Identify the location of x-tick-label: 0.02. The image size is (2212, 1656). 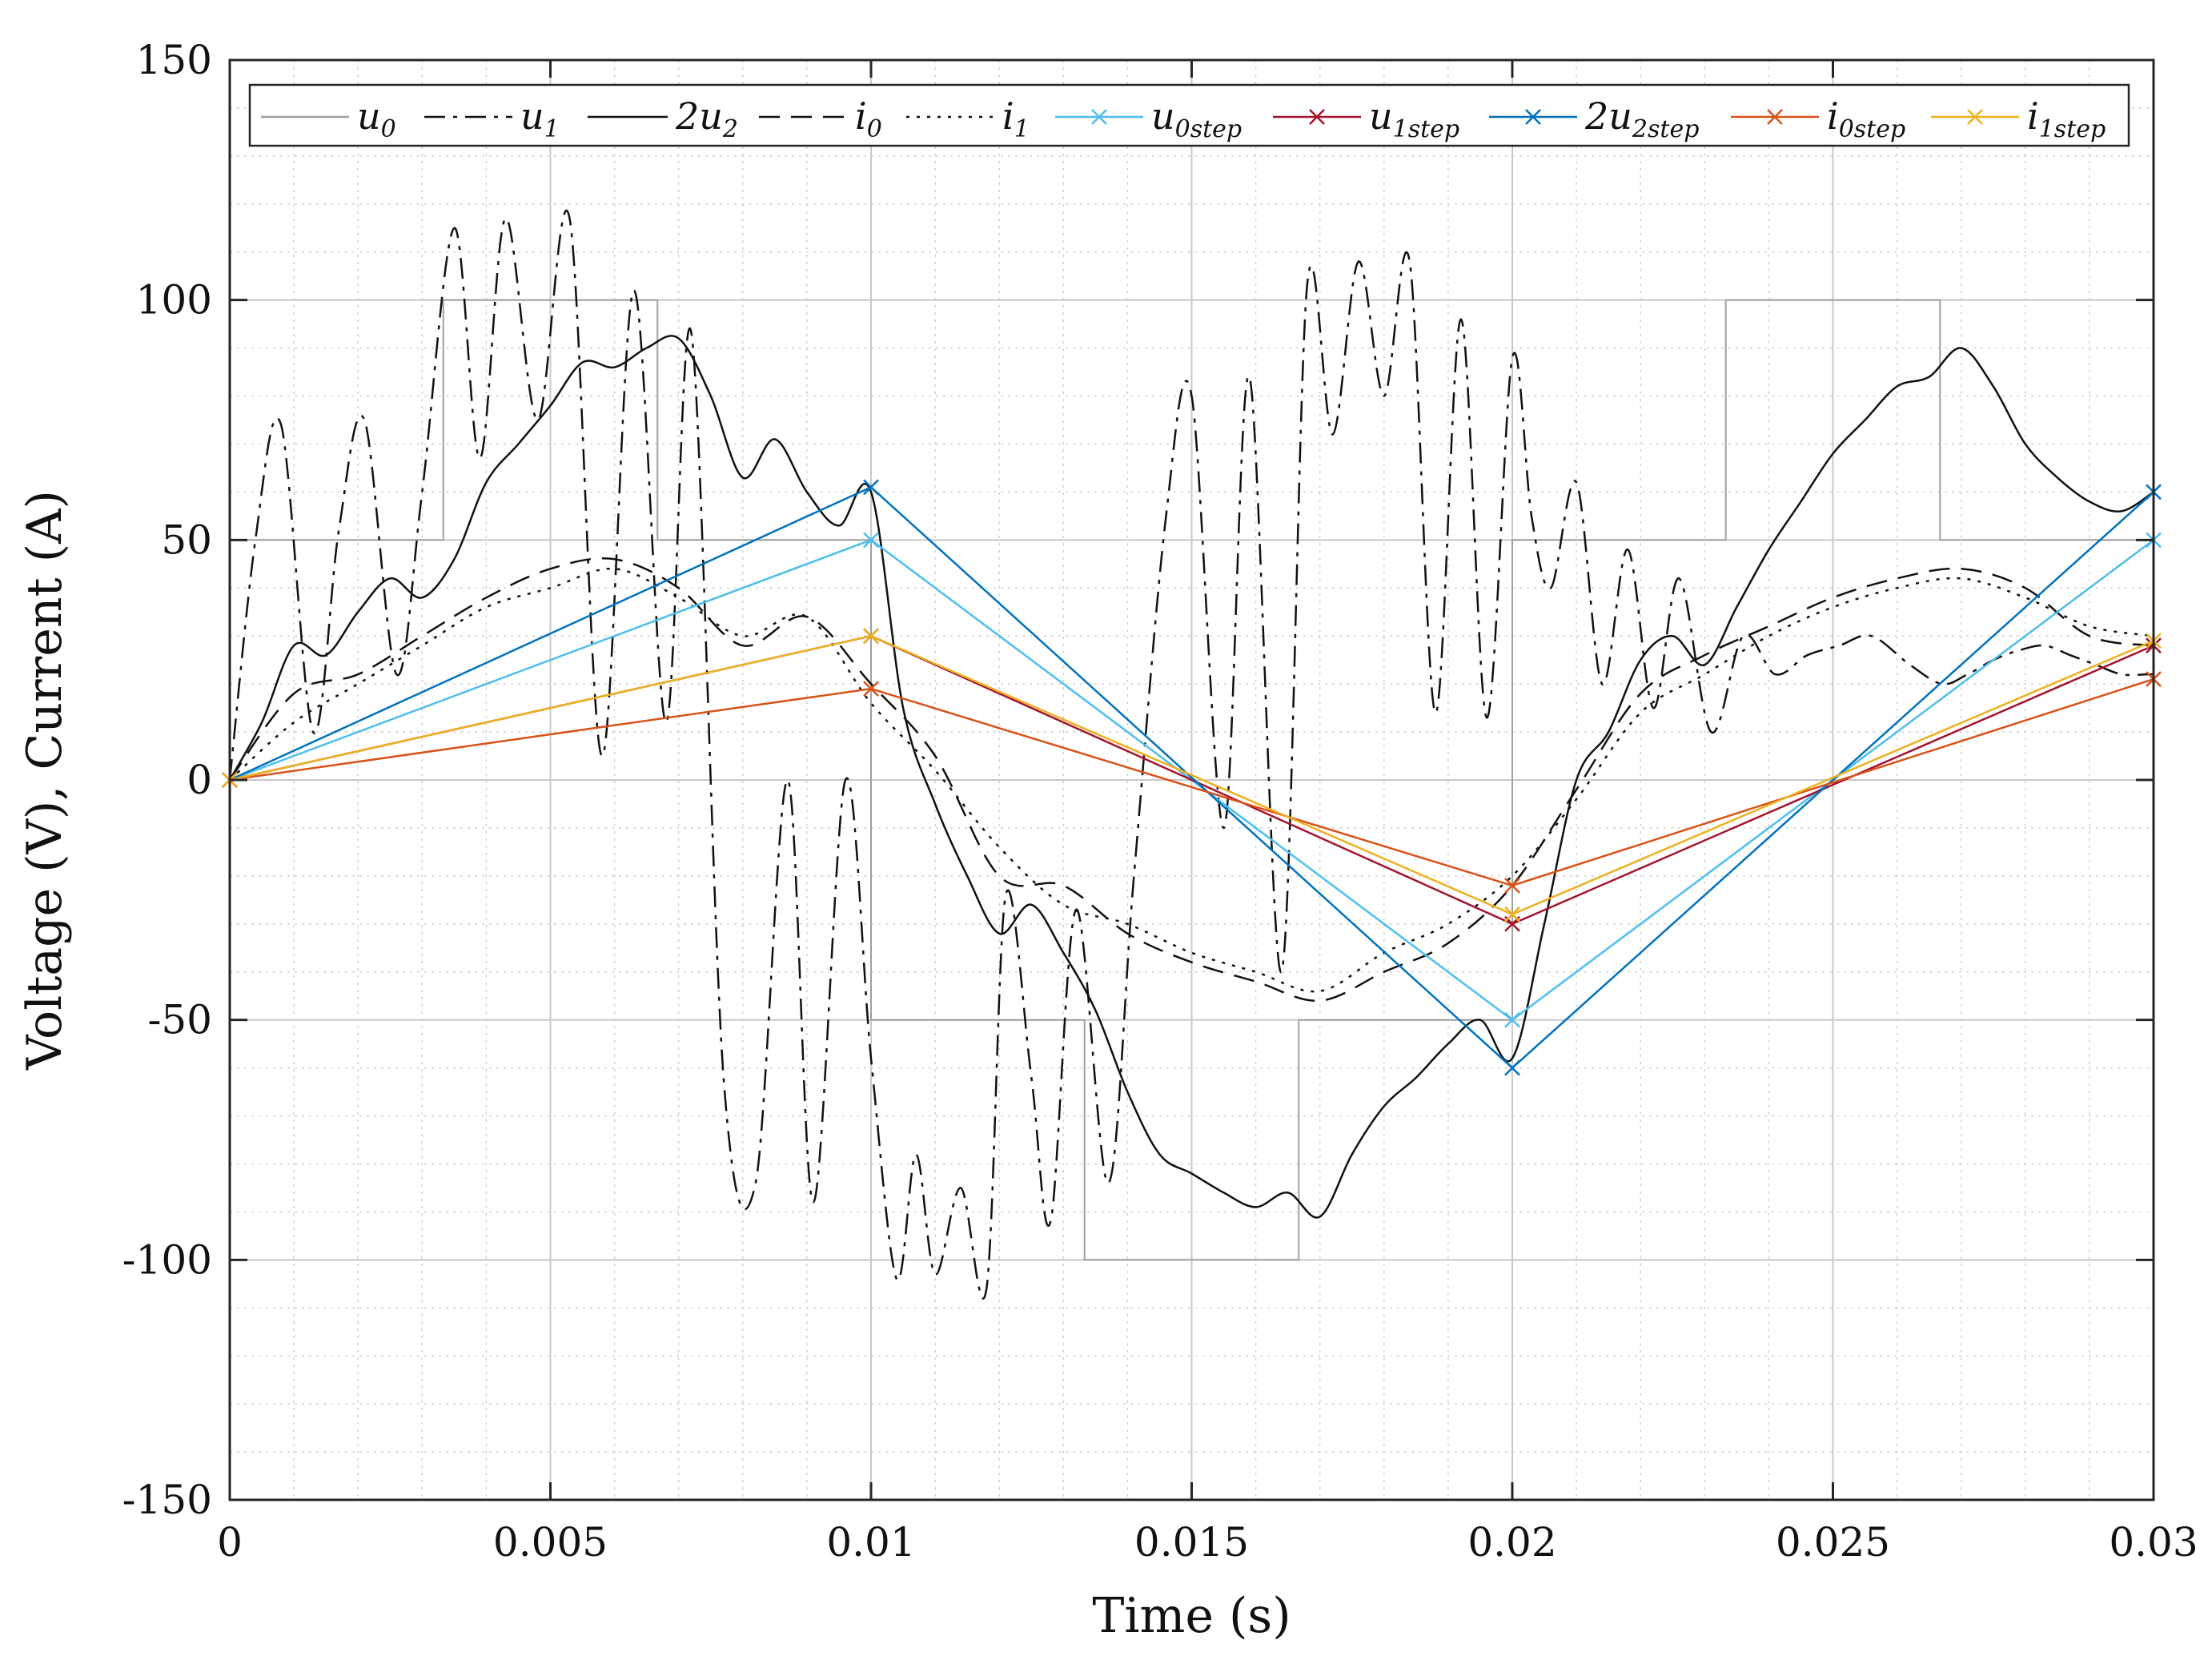
(1512, 1542).